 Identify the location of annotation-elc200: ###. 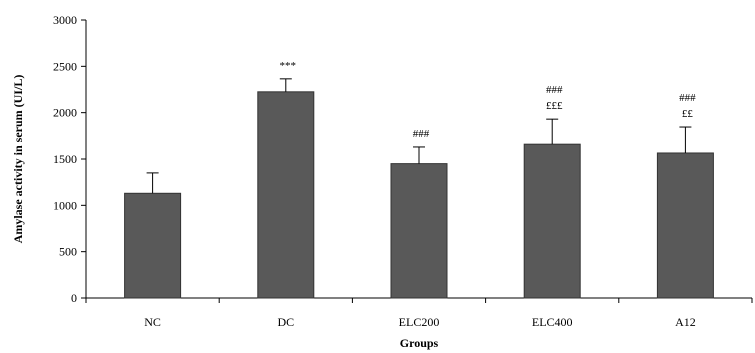
(421, 134).